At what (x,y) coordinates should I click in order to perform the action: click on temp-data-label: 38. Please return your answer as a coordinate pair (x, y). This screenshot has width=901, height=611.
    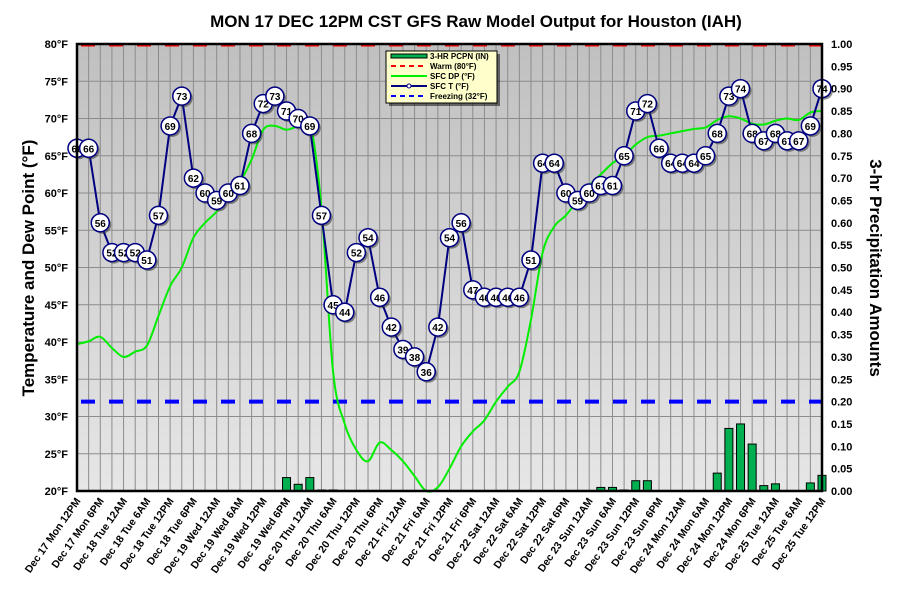
    Looking at the image, I should click on (415, 358).